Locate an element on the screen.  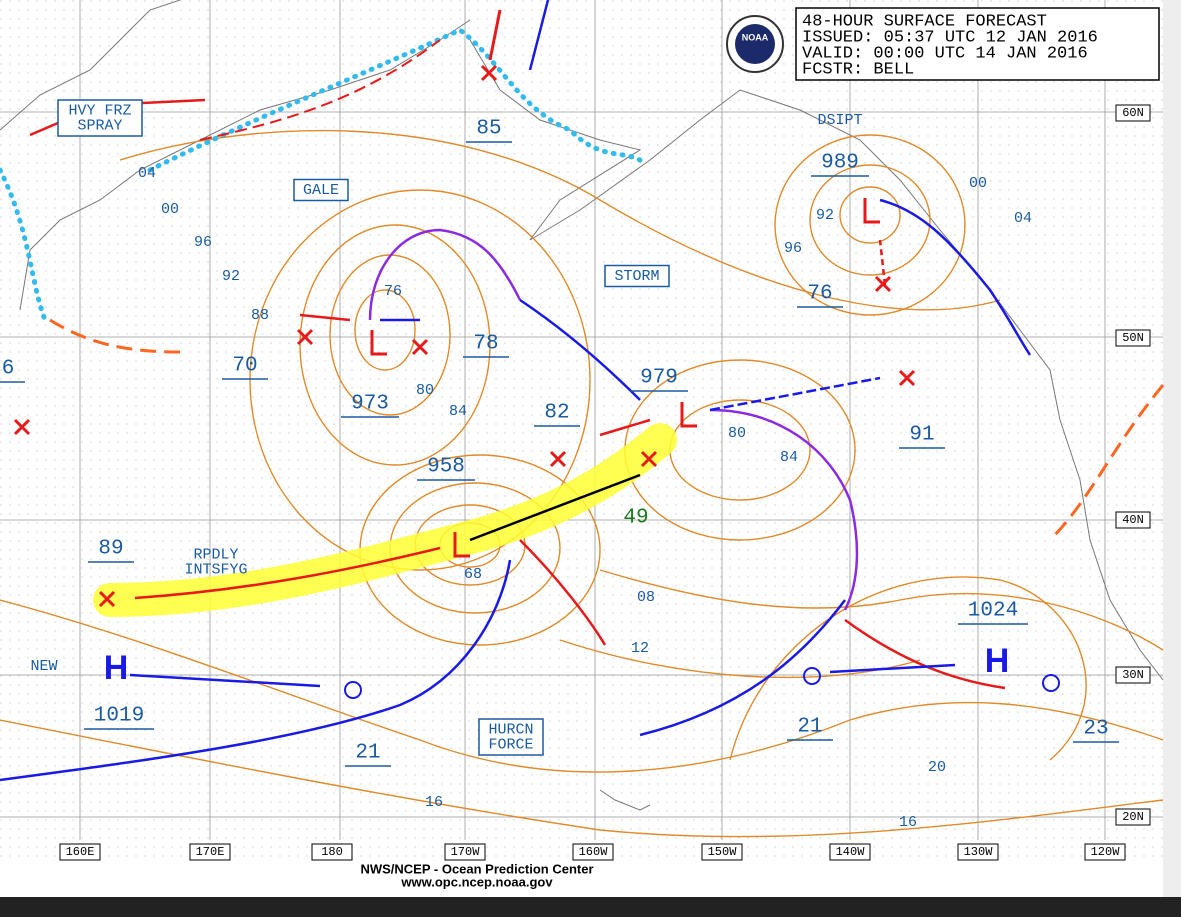
footer-line: NWS/NCEP - Ocean Prediction Center is located at coordinates (476, 868).